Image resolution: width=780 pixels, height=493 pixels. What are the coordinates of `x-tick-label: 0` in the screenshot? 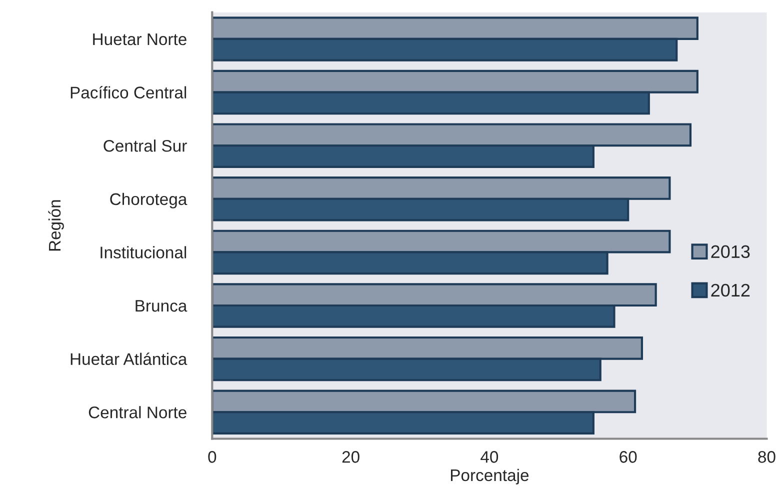 It's located at (212, 457).